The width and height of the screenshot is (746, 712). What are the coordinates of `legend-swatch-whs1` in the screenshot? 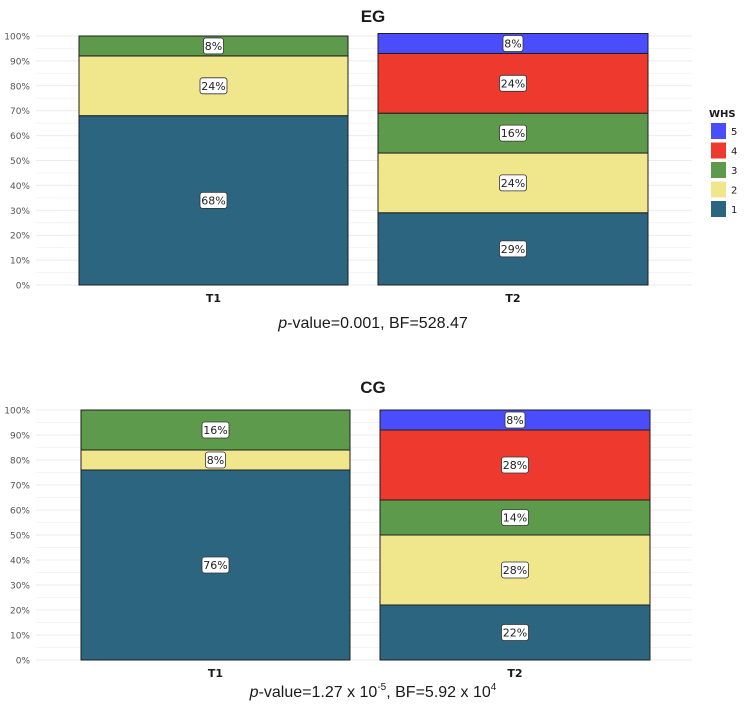 It's located at (718, 209).